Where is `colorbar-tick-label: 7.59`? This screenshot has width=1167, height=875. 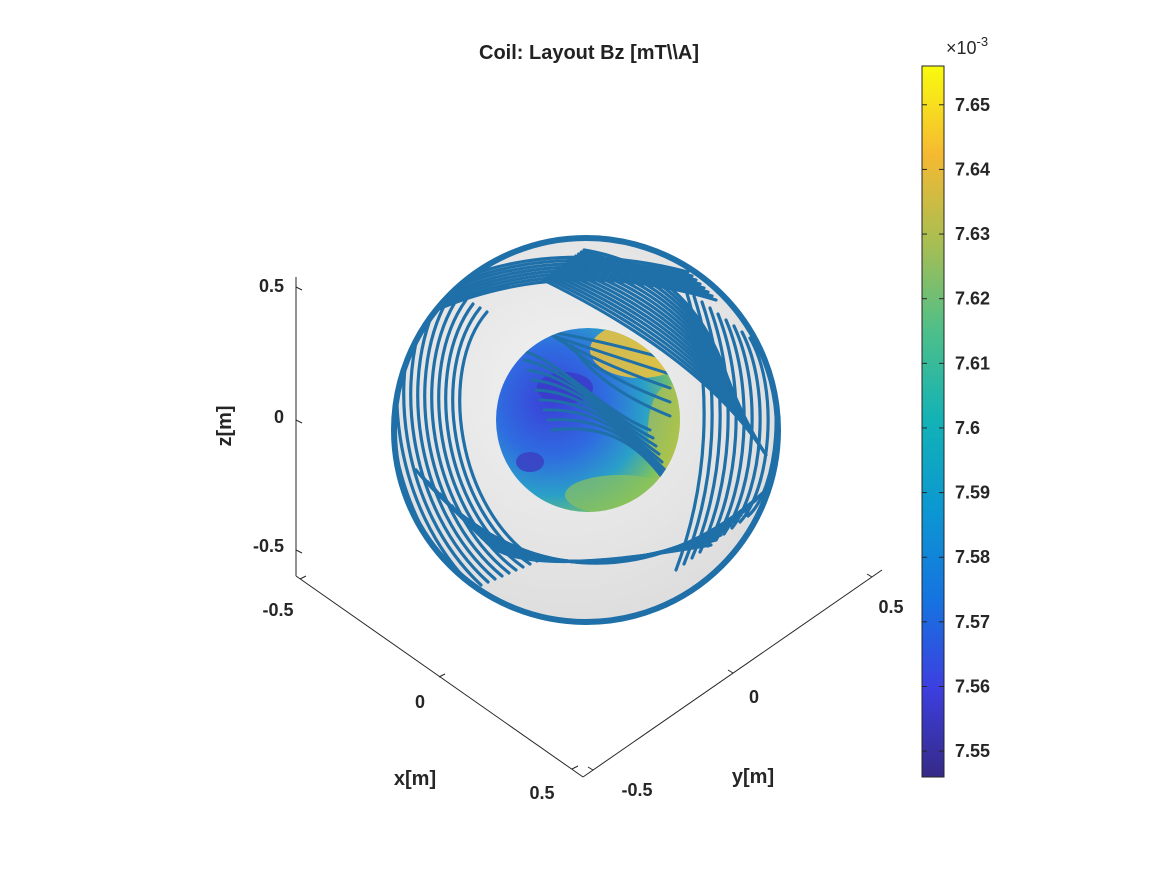 colorbar-tick-label: 7.59 is located at coordinates (972, 493).